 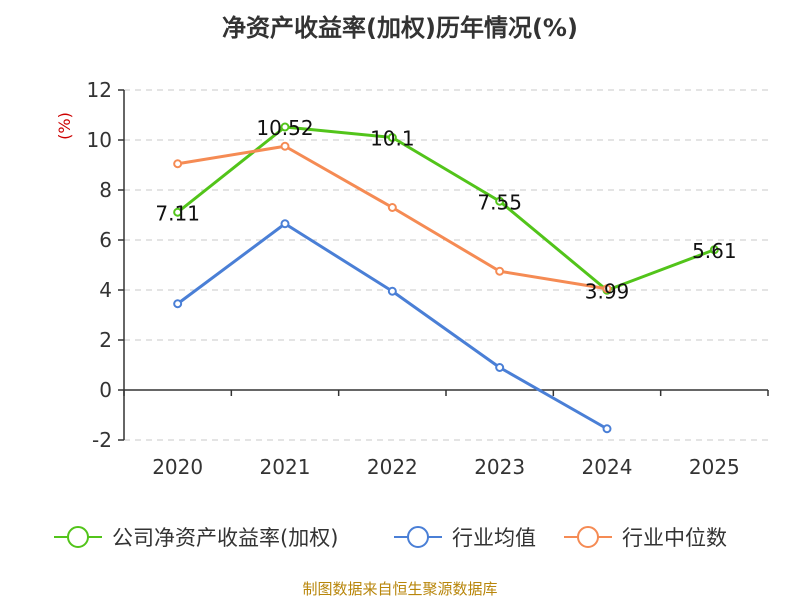 I want to click on y-tick-label: 6, so click(x=105, y=240).